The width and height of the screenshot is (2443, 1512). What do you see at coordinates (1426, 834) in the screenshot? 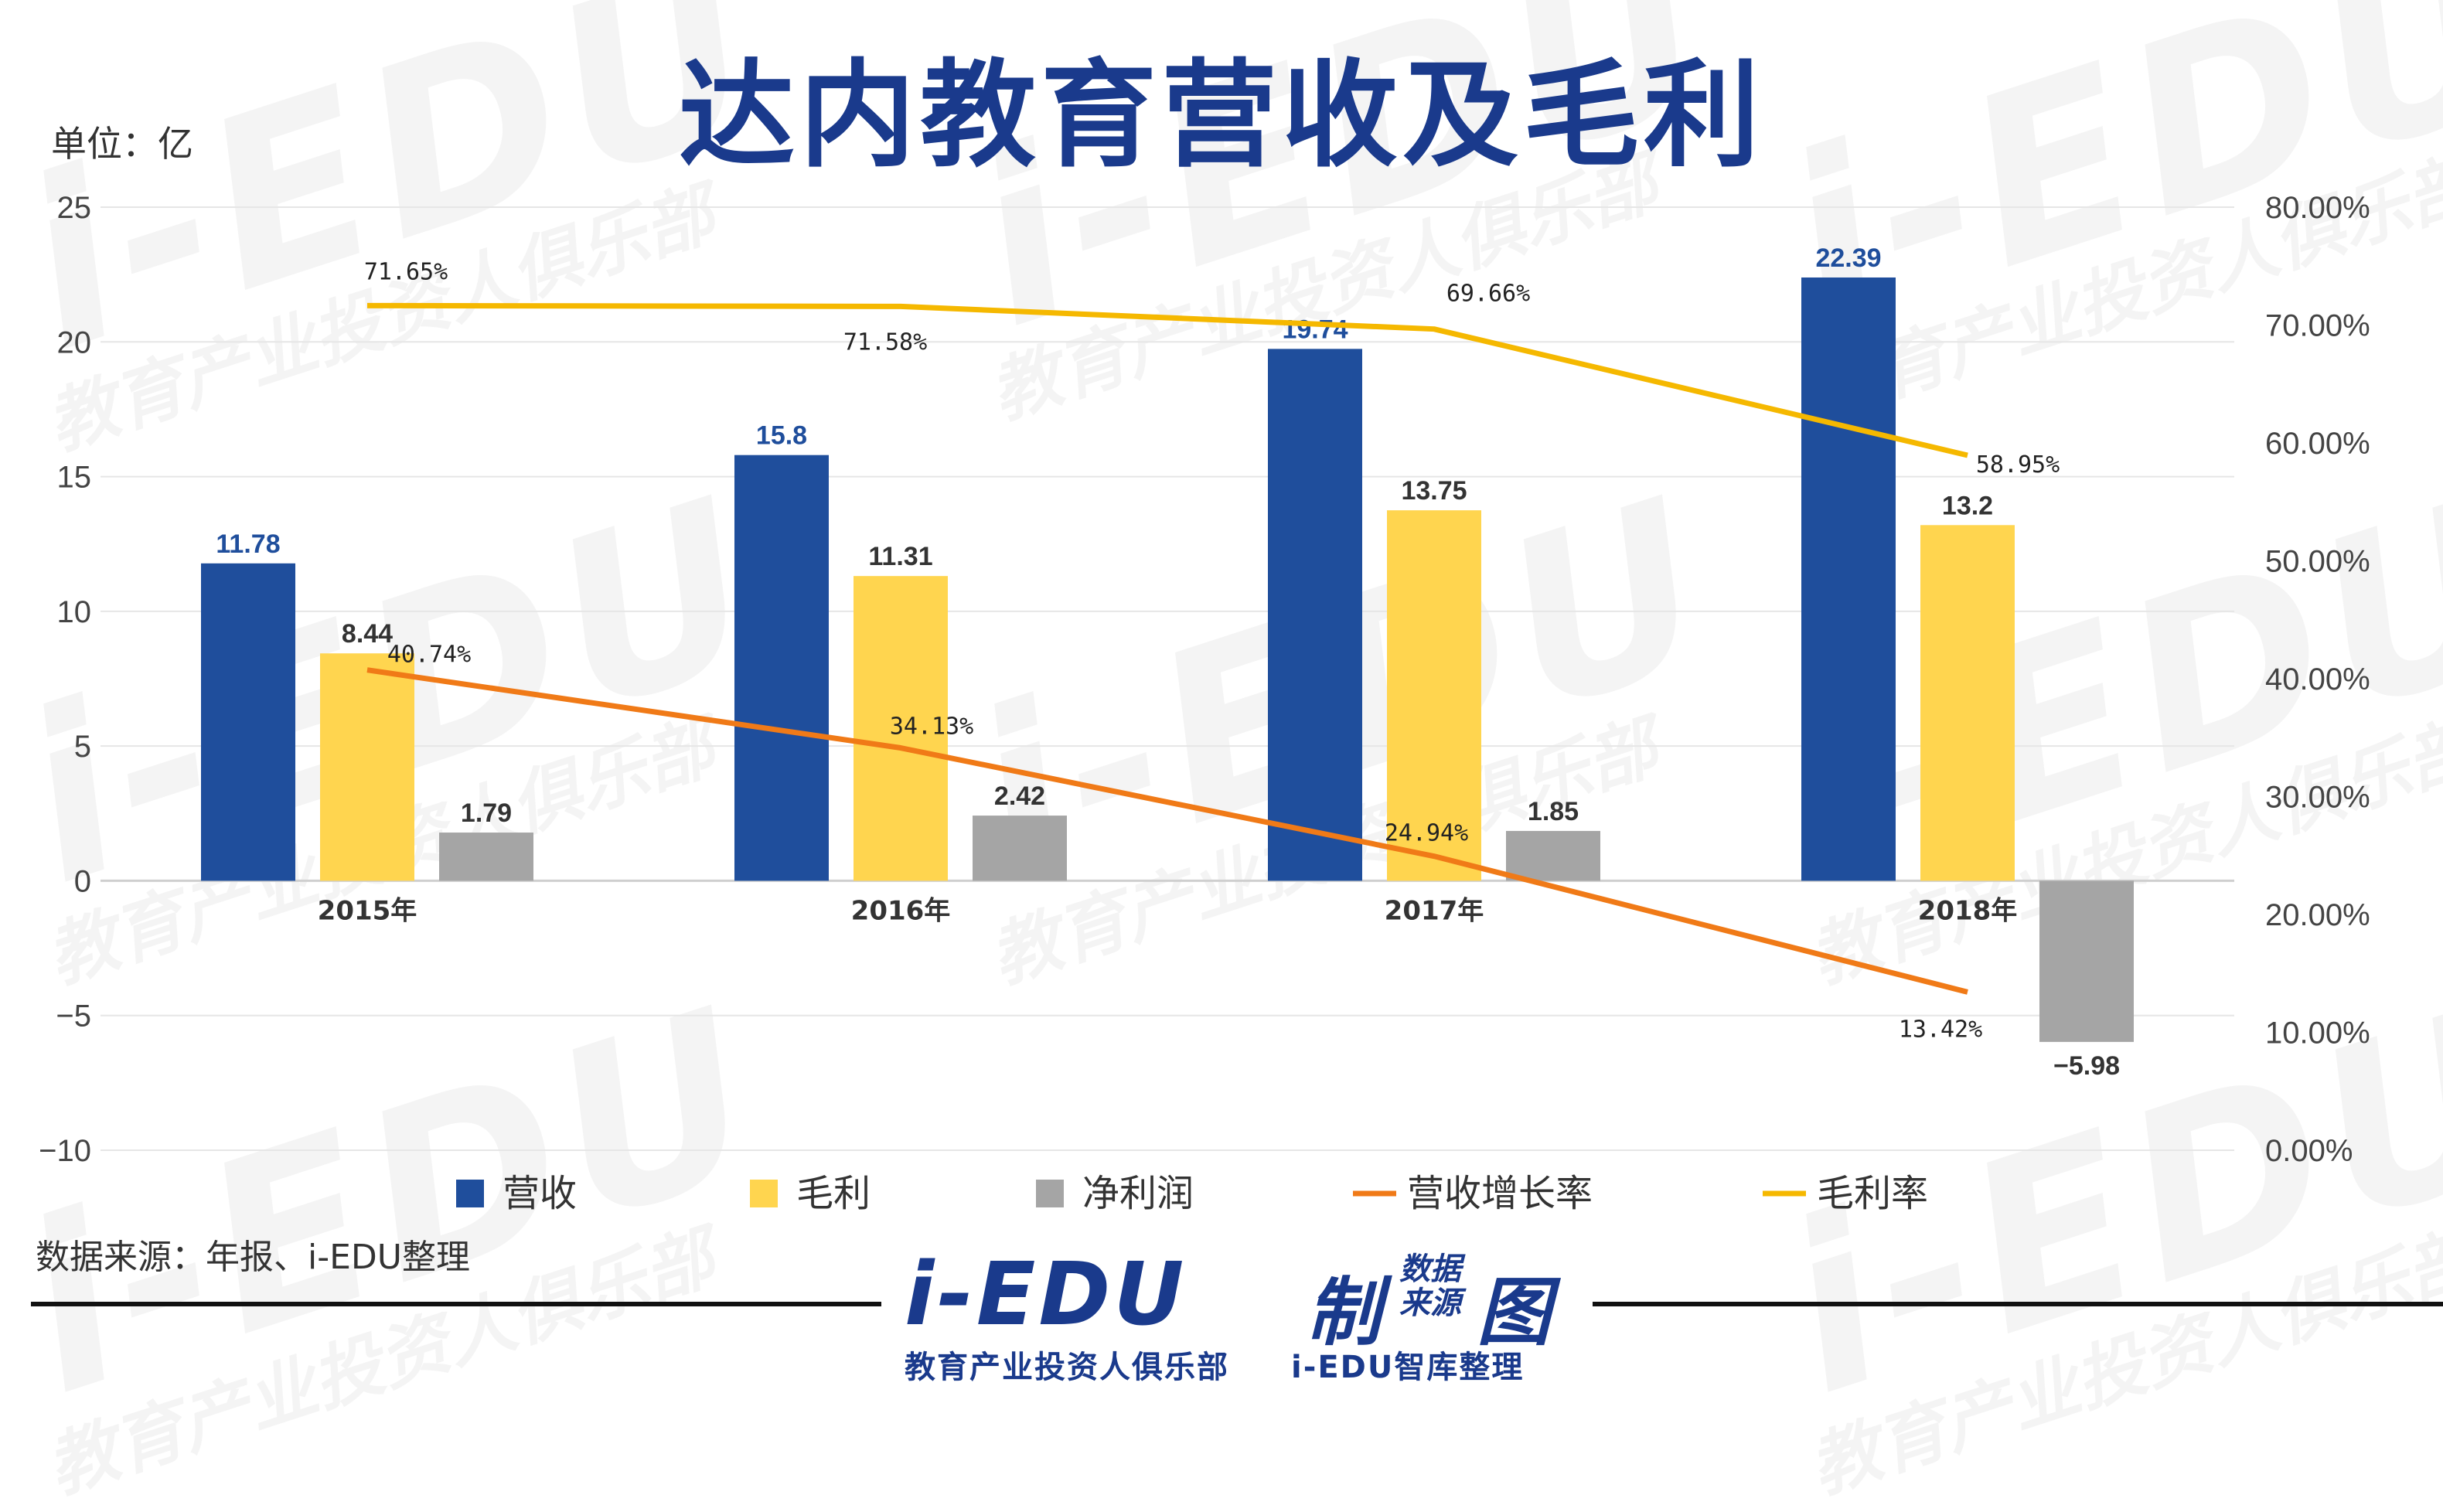
I see `line-data-label: 24.94%` at bounding box center [1426, 834].